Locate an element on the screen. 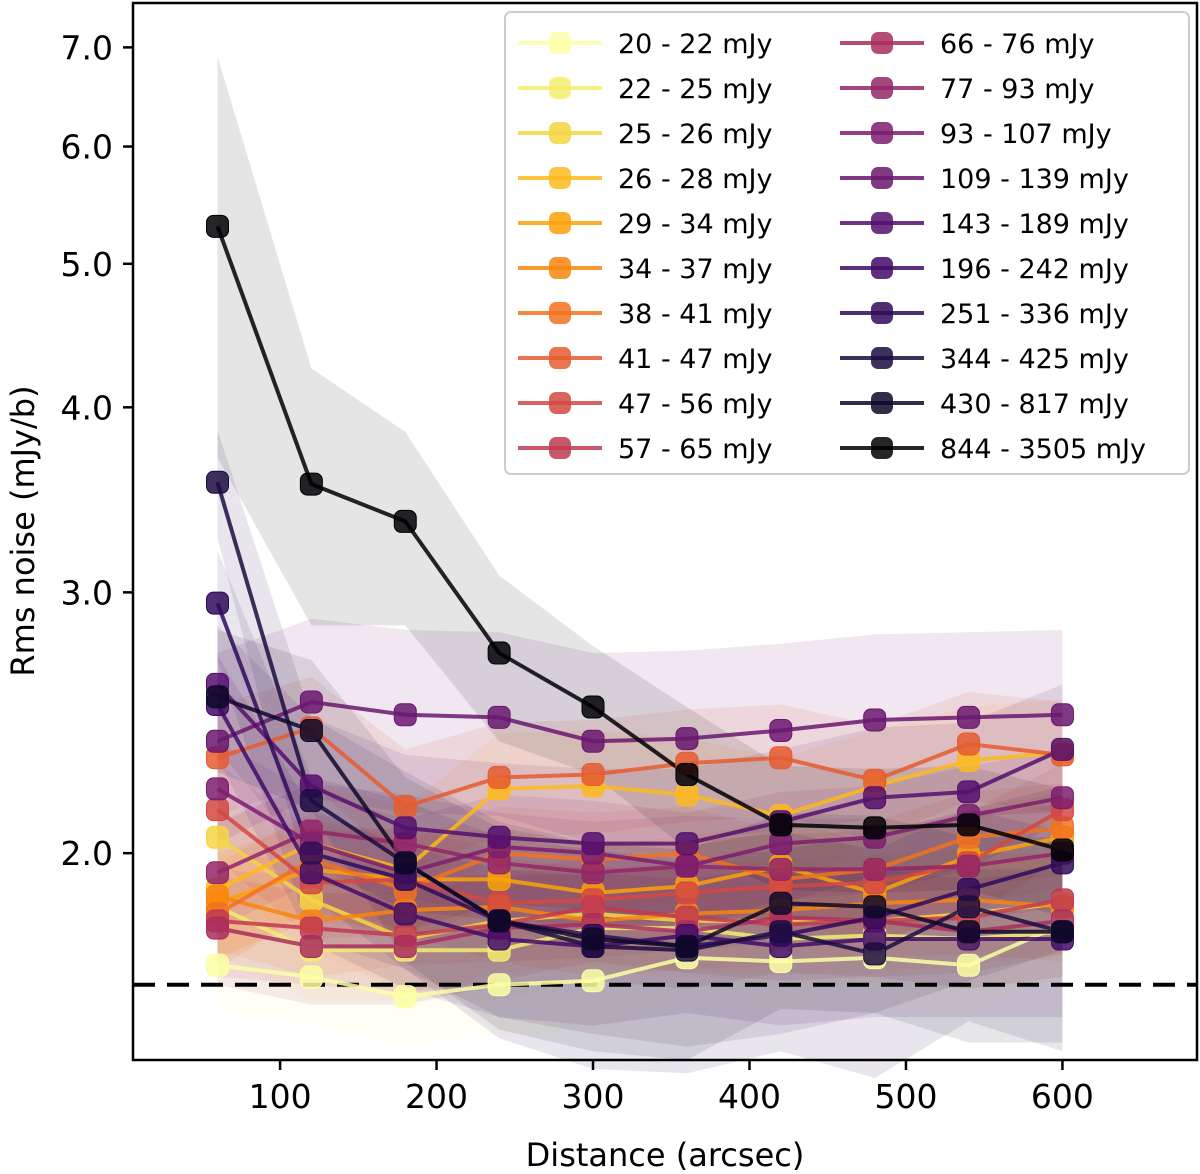 This screenshot has width=1200, height=1174. legend-label: 77 - 93 mJy is located at coordinates (1017, 89).